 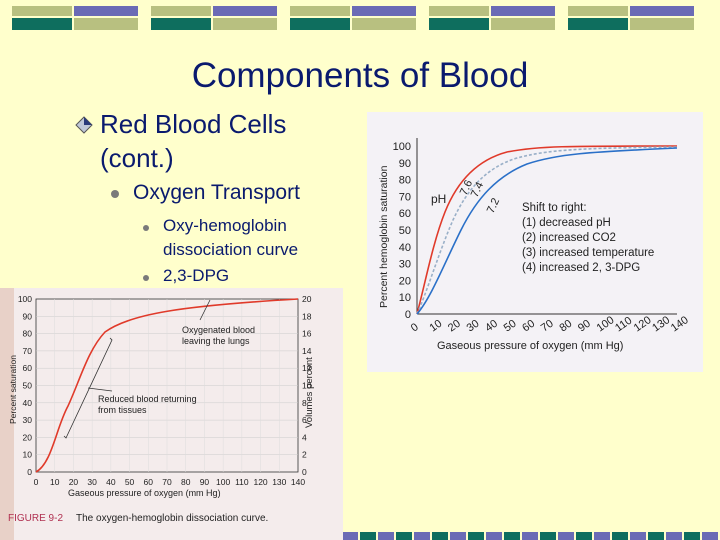 I want to click on ph-label: pH, so click(x=438, y=199).